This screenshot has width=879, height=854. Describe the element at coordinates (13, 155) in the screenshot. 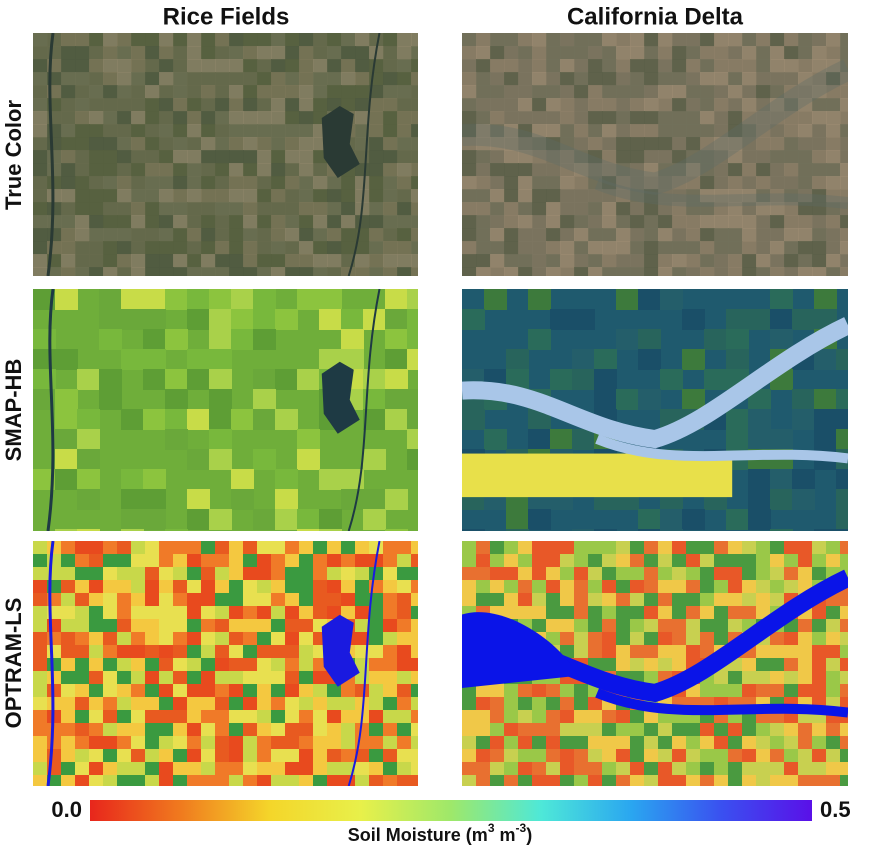

I see `row-label: True Color` at that location.